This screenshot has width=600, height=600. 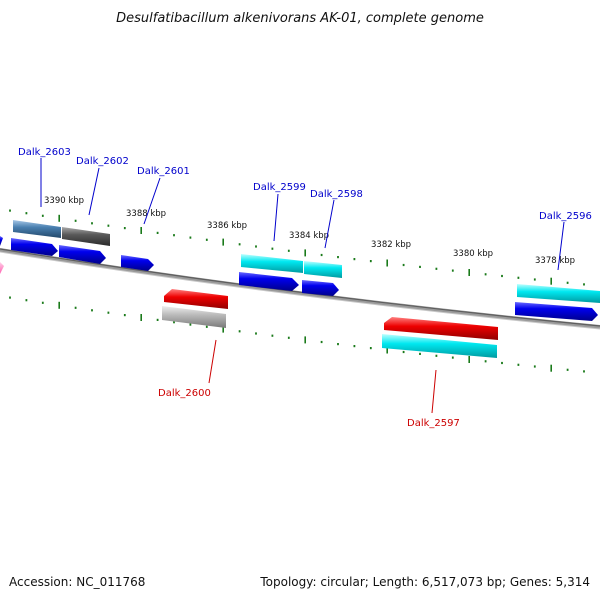 I want to click on gene-label: Dalk_2601, so click(x=163, y=171).